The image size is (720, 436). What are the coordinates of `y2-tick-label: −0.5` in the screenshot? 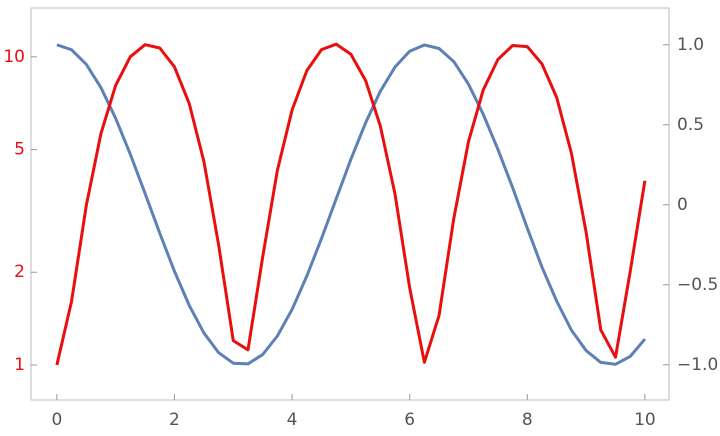 It's located at (697, 285).